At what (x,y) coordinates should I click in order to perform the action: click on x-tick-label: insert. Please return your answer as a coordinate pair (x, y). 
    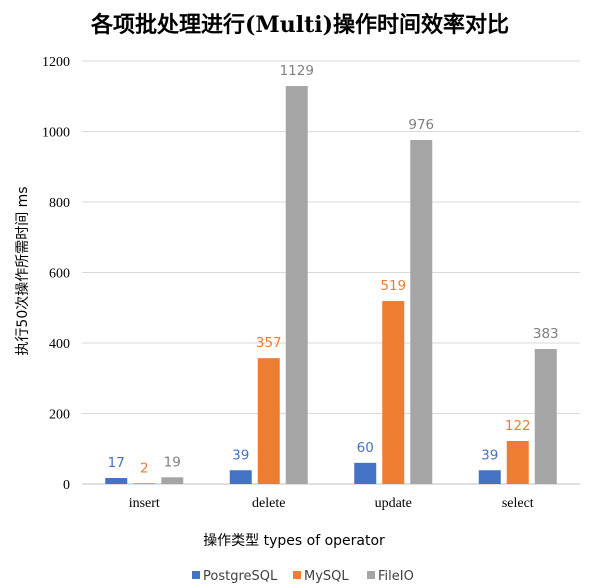
    Looking at the image, I should click on (144, 503).